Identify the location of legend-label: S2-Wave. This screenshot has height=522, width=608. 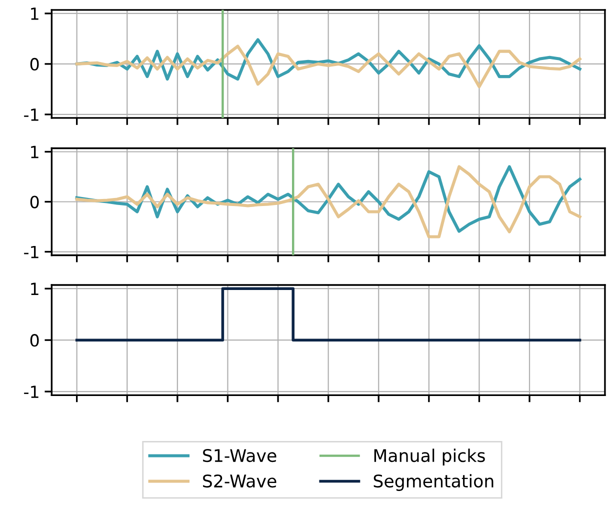
(239, 481).